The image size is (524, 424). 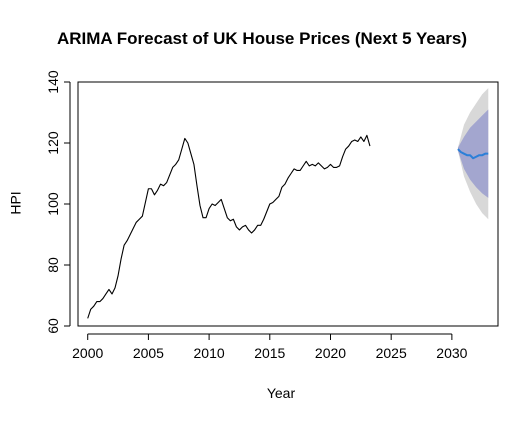 What do you see at coordinates (53, 82) in the screenshot?
I see `y-tick-label: 140` at bounding box center [53, 82].